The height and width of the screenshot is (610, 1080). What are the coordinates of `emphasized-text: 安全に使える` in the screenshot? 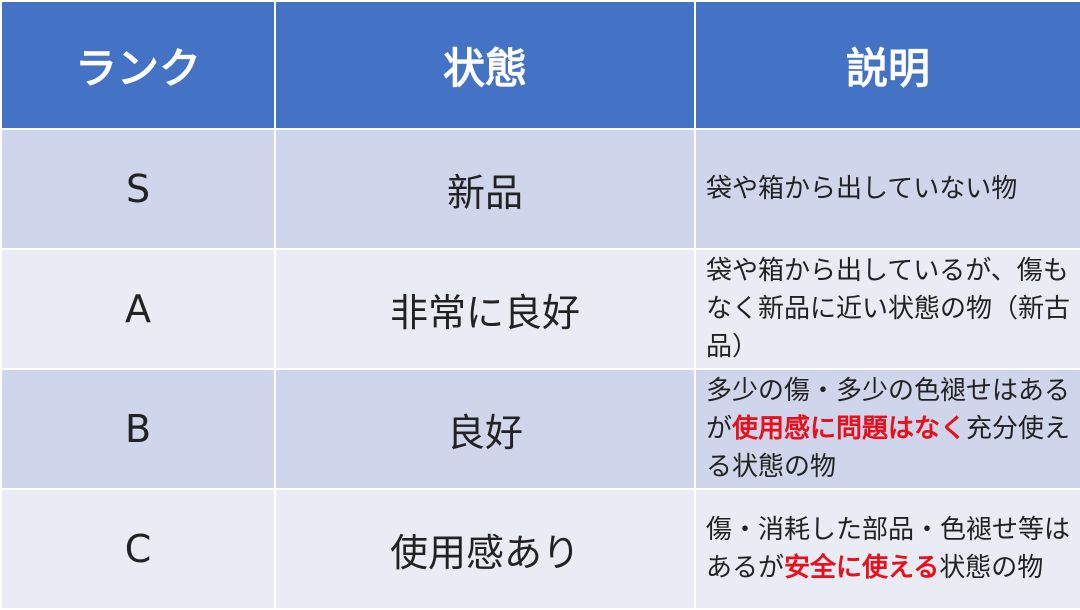 It's located at (862, 568).